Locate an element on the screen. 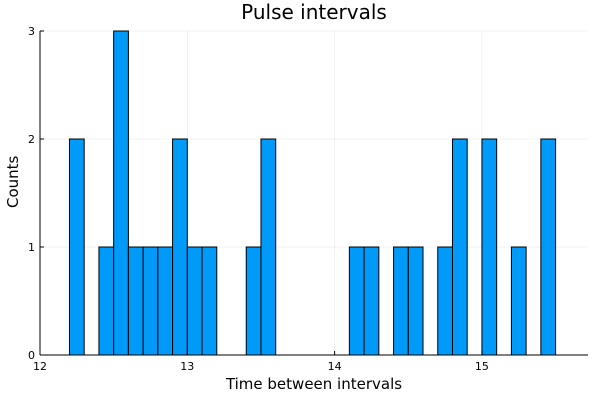 The image size is (600, 400). y-tick-label: 2 is located at coordinates (31, 139).